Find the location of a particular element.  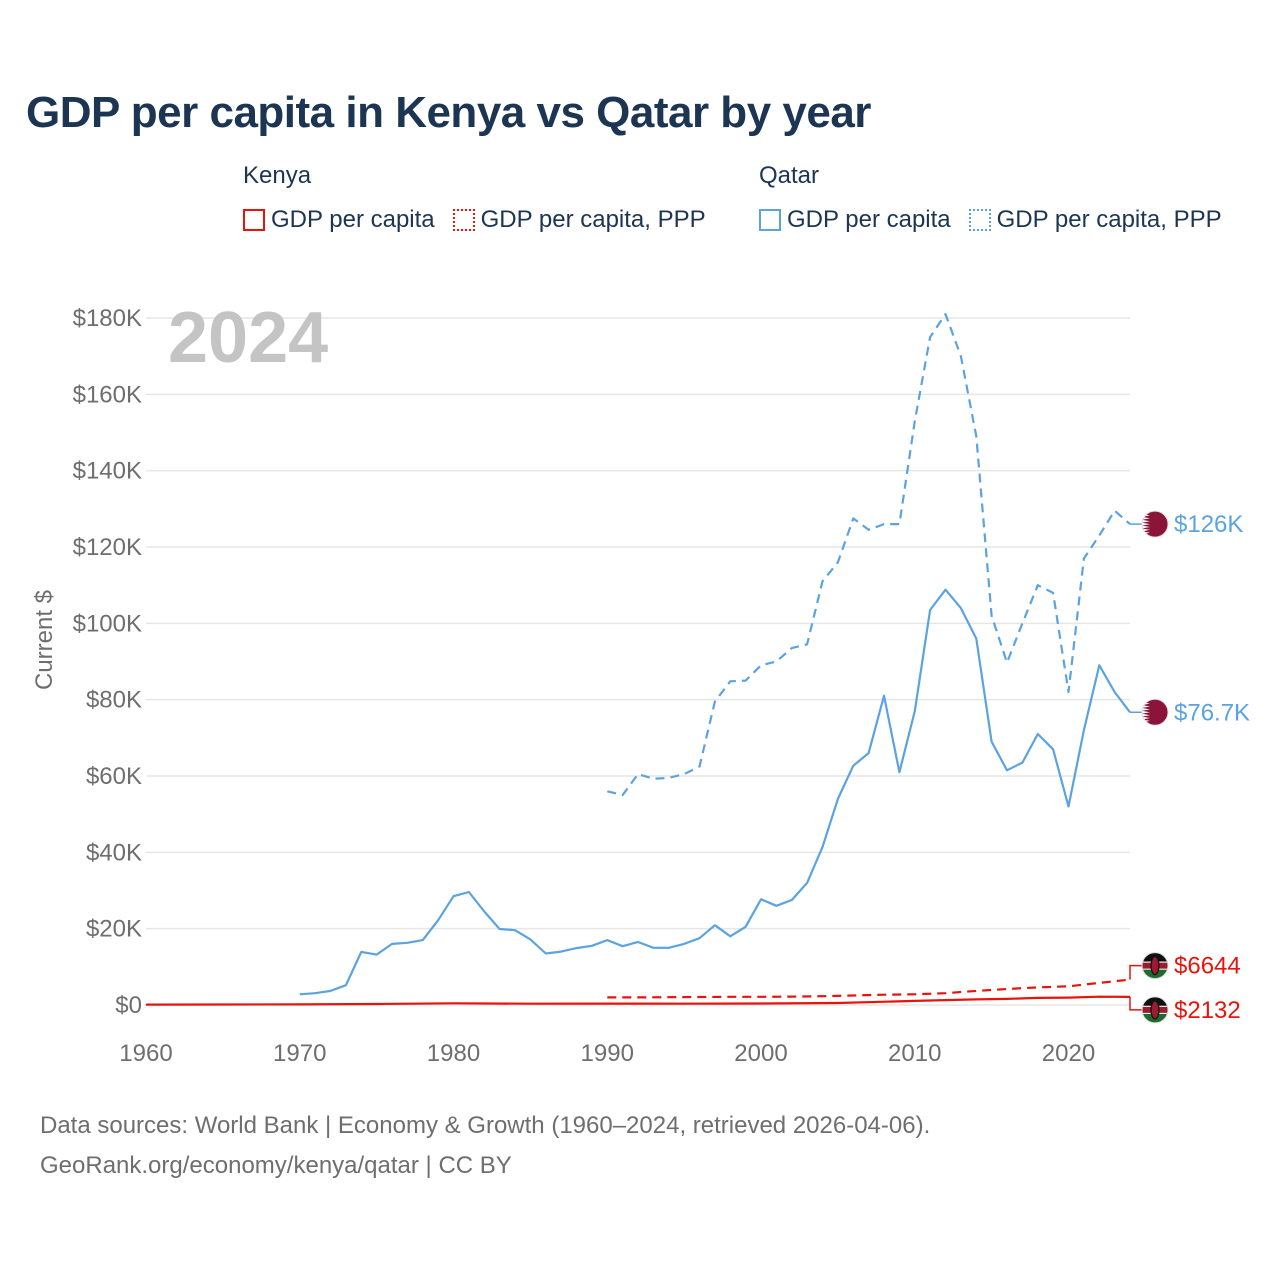

y-tick-label: $100K is located at coordinates (107, 623).